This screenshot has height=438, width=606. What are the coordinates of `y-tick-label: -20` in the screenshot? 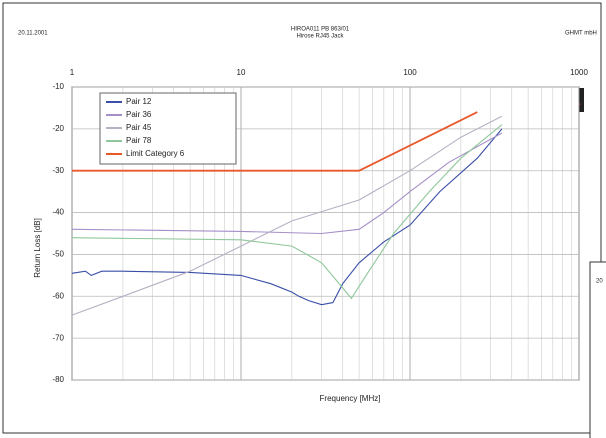 It's located at (58, 128).